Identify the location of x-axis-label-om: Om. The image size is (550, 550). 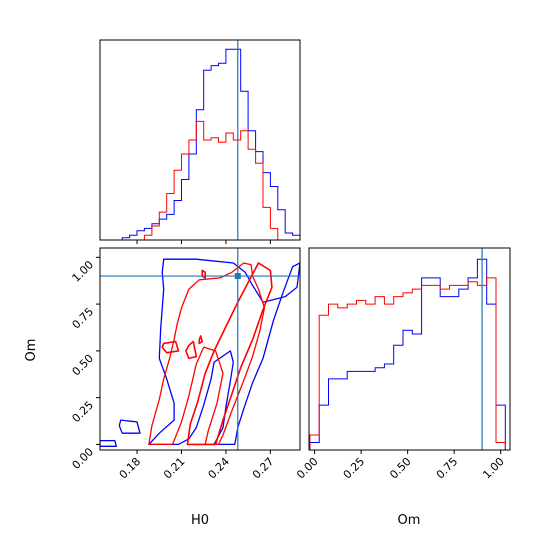
(409, 520).